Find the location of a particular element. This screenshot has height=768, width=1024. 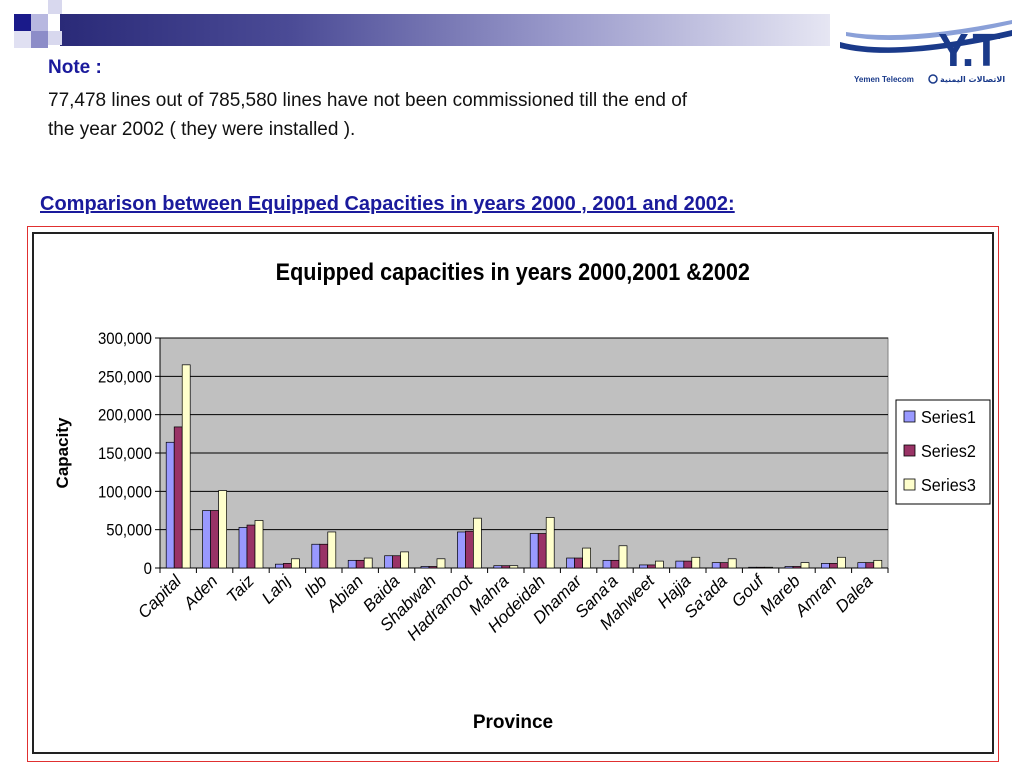

yemen-telecom-logo: Y.T Yemen Telecom الاتصالات اليمنية is located at coordinates (926, 52).